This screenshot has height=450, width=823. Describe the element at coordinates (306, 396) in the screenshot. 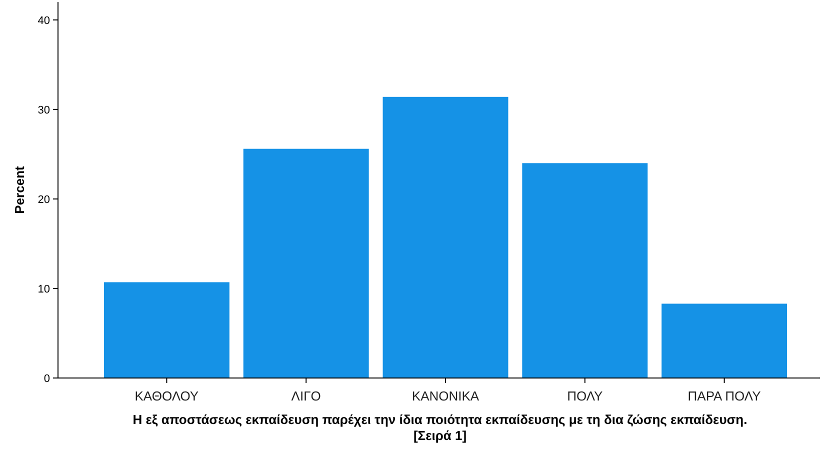

I see `x-tick-label: ΛΙΓΟ` at that location.